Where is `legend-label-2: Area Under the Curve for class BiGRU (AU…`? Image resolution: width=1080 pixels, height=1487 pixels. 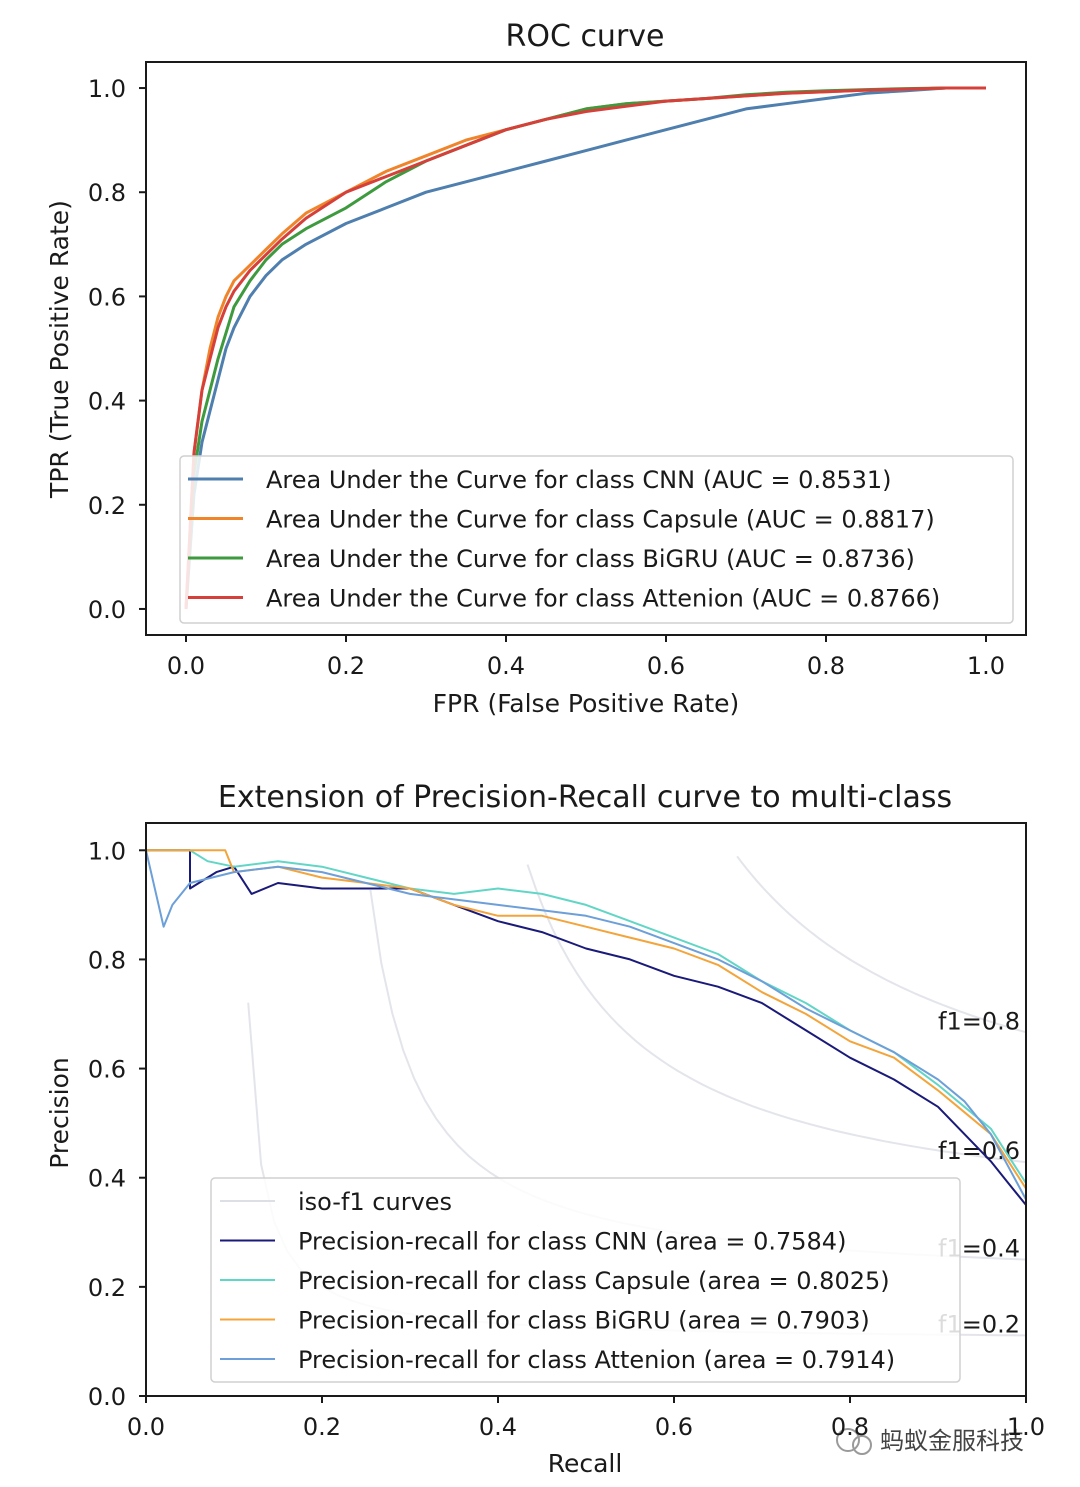
legend-label-2: Area Under the Curve for class BiGRU (AU… is located at coordinates (590, 559).